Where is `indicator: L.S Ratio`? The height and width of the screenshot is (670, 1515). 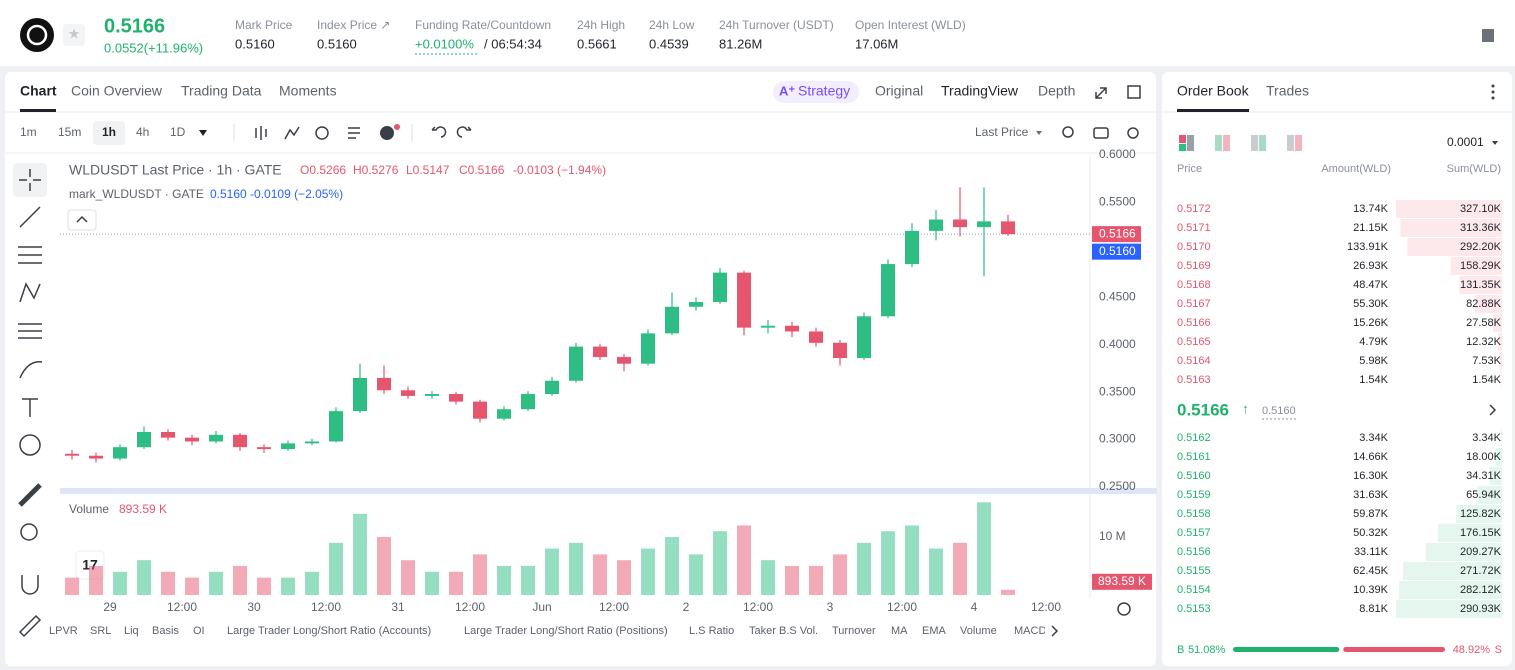
indicator: L.S Ratio is located at coordinates (711, 631).